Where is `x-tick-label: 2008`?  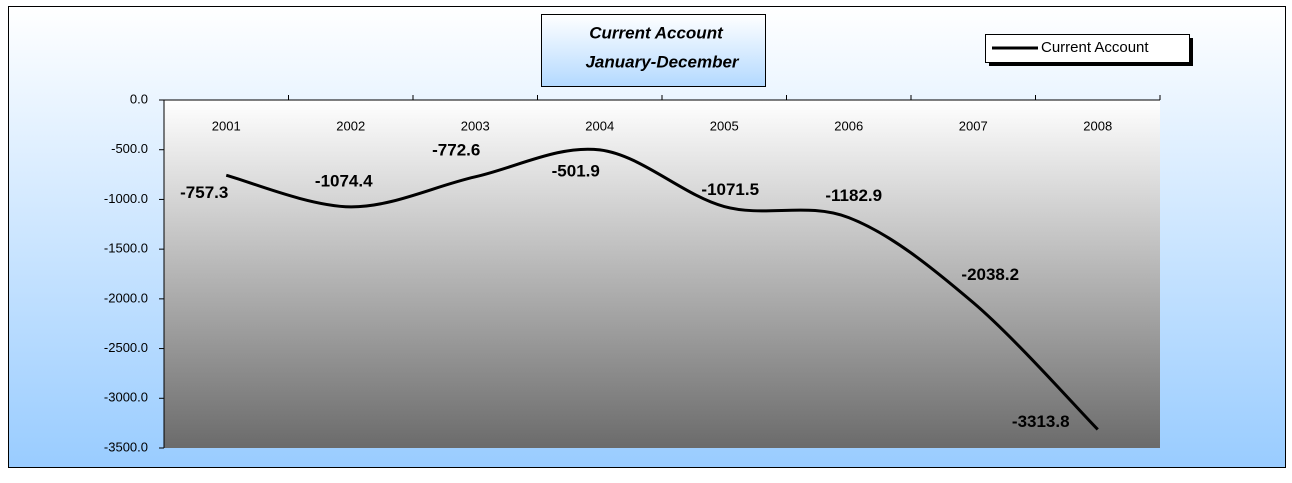 x-tick-label: 2008 is located at coordinates (1097, 125).